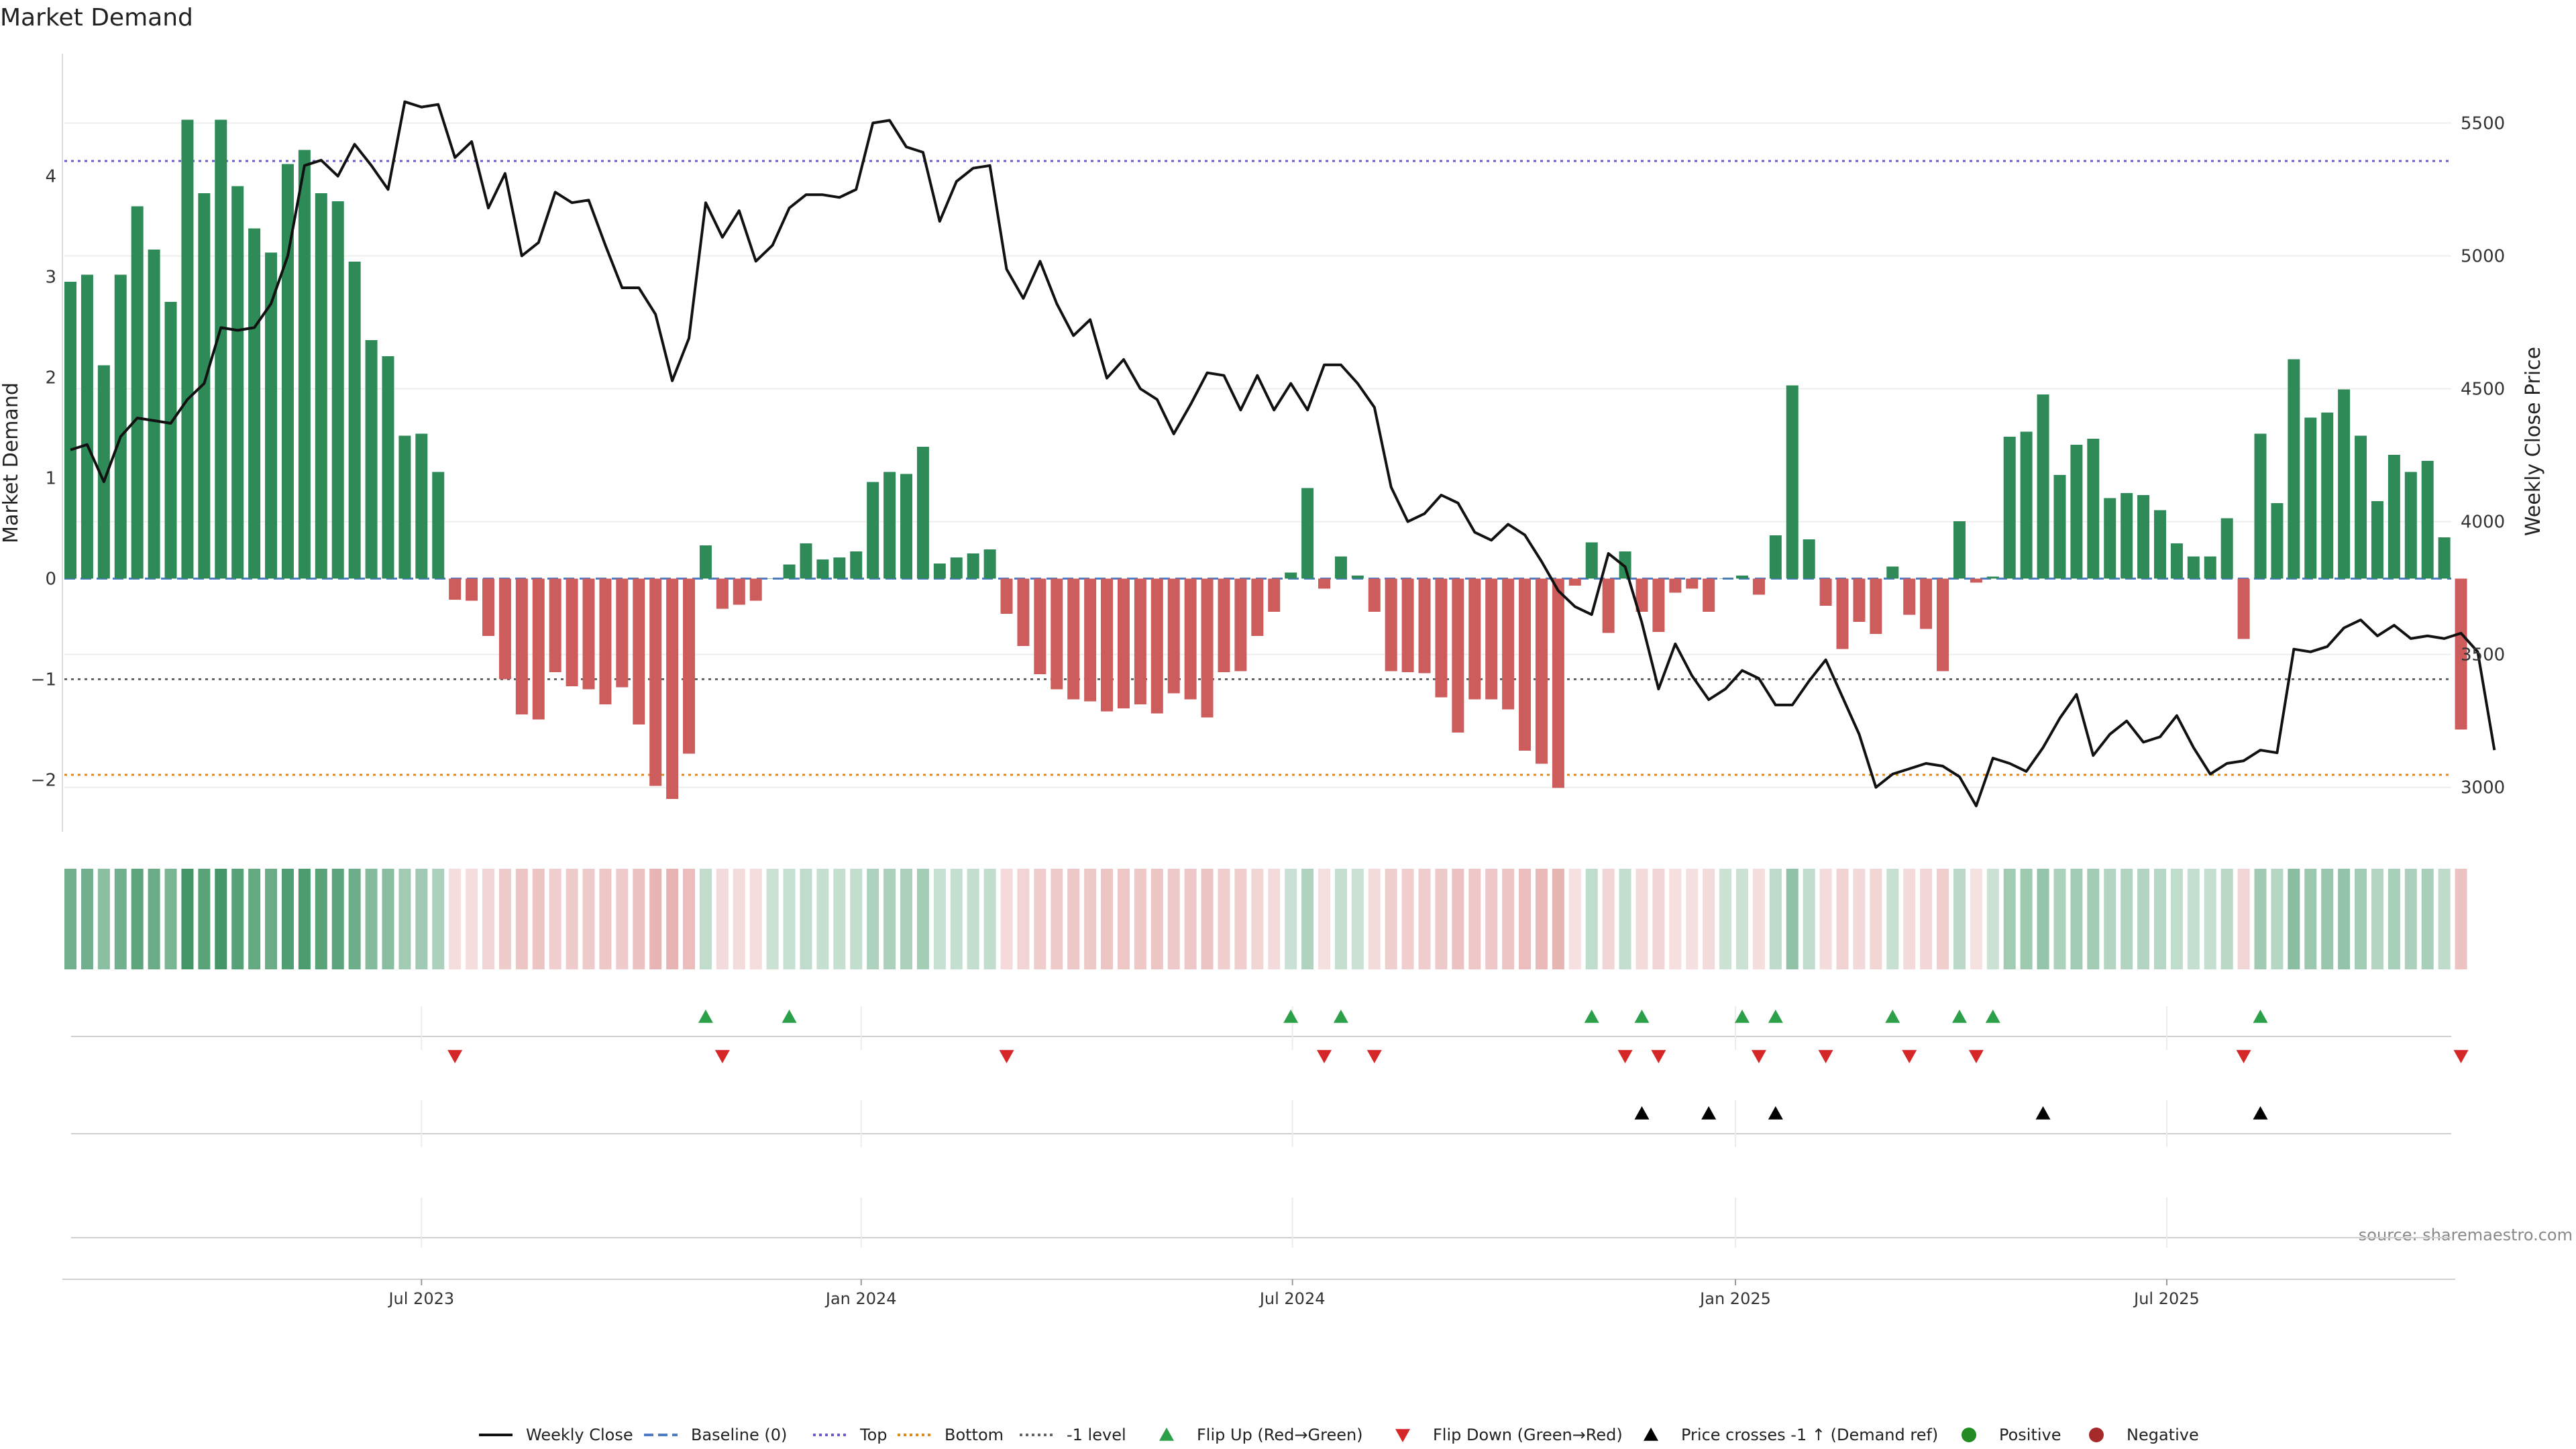 Image resolution: width=2576 pixels, height=1449 pixels. Describe the element at coordinates (43, 479) in the screenshot. I see `y-axis-ticks: −2 −1 0 1 2 3 4` at that location.